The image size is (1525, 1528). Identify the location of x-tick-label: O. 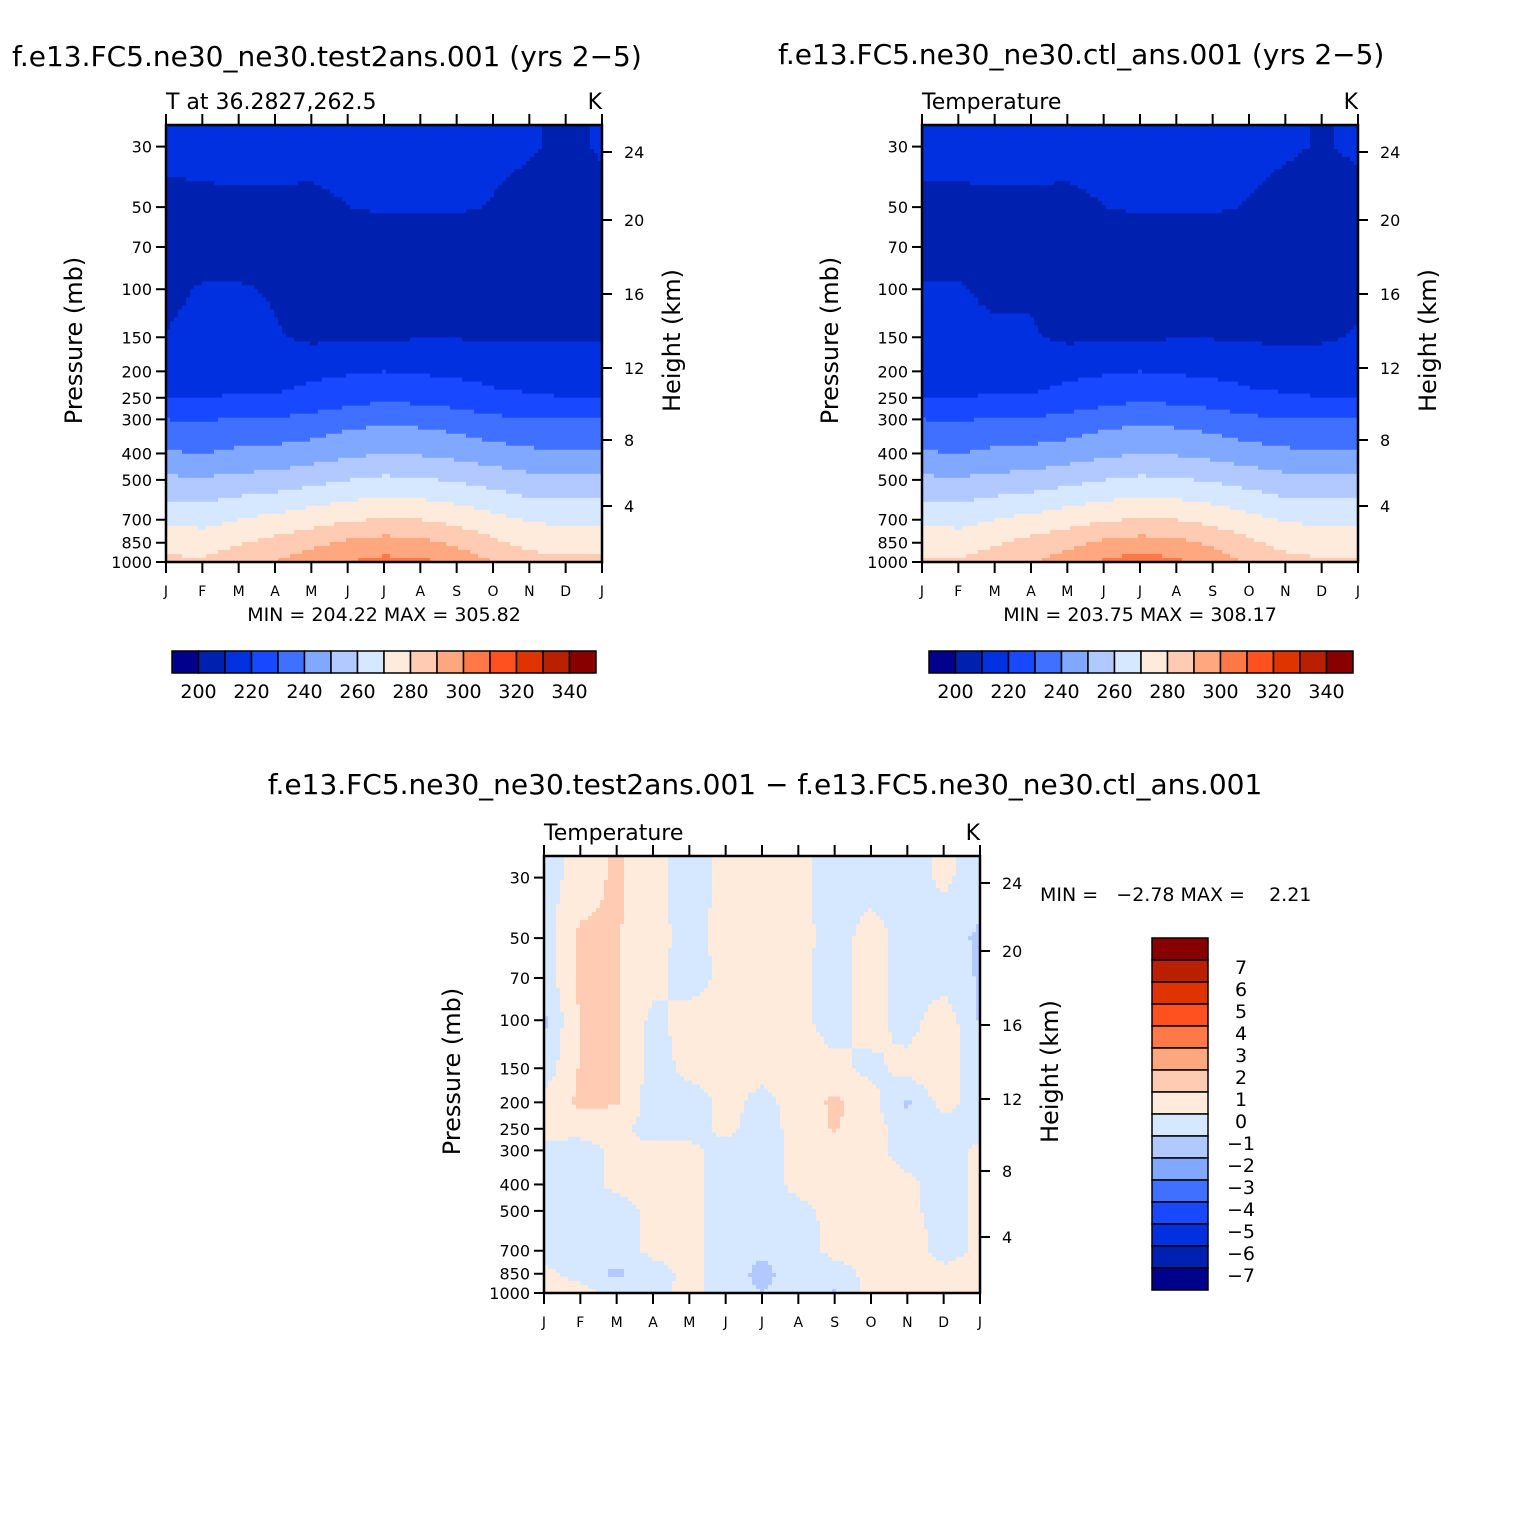
(492, 592).